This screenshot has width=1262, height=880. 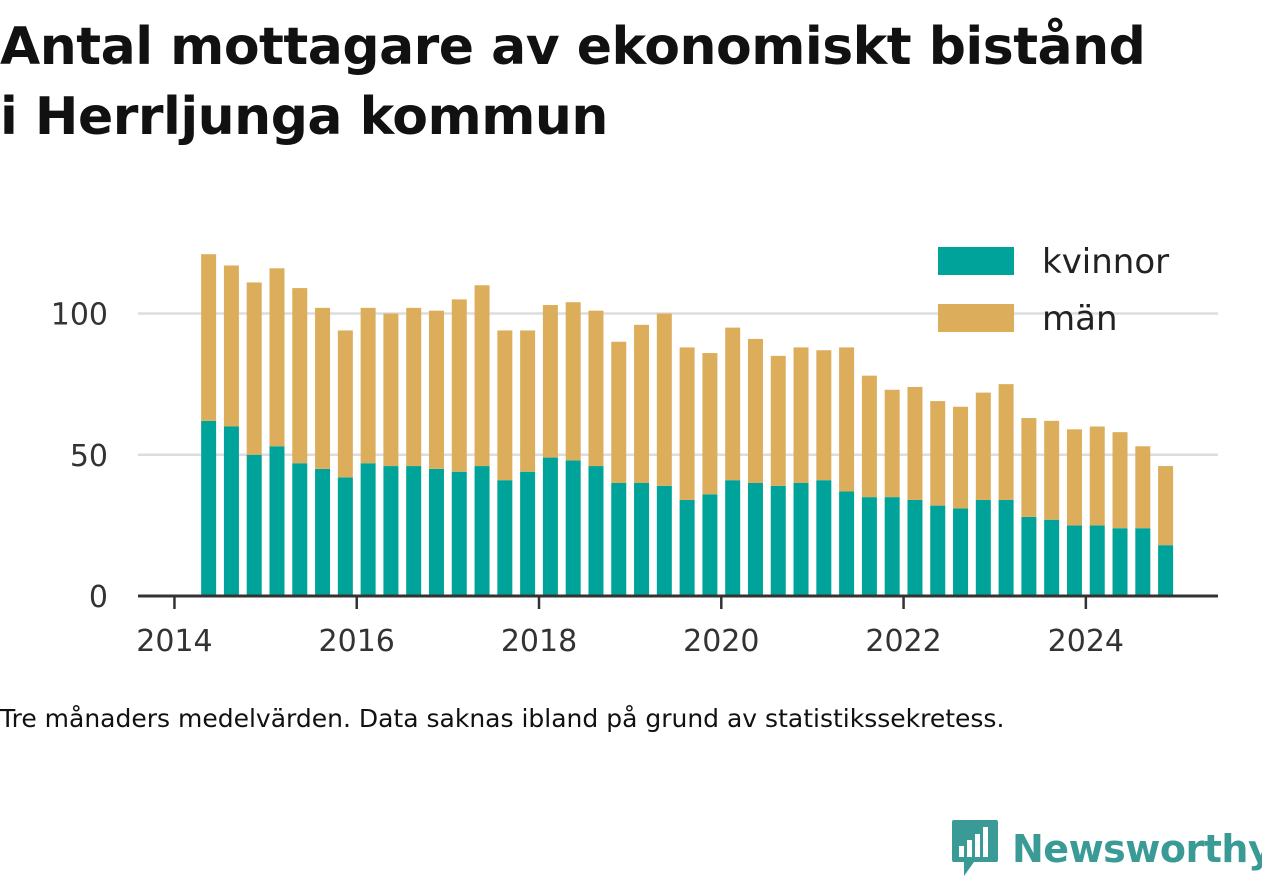 I want to click on chat-bar-chart-icon, so click(x=975, y=848).